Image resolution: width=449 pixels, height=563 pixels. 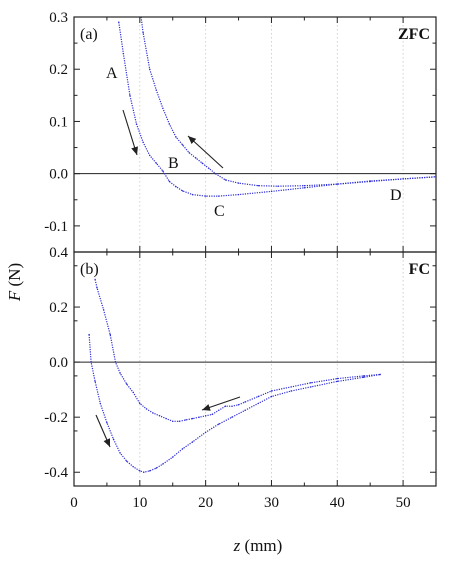 I want to click on x-tick-label: 30, so click(x=271, y=503).